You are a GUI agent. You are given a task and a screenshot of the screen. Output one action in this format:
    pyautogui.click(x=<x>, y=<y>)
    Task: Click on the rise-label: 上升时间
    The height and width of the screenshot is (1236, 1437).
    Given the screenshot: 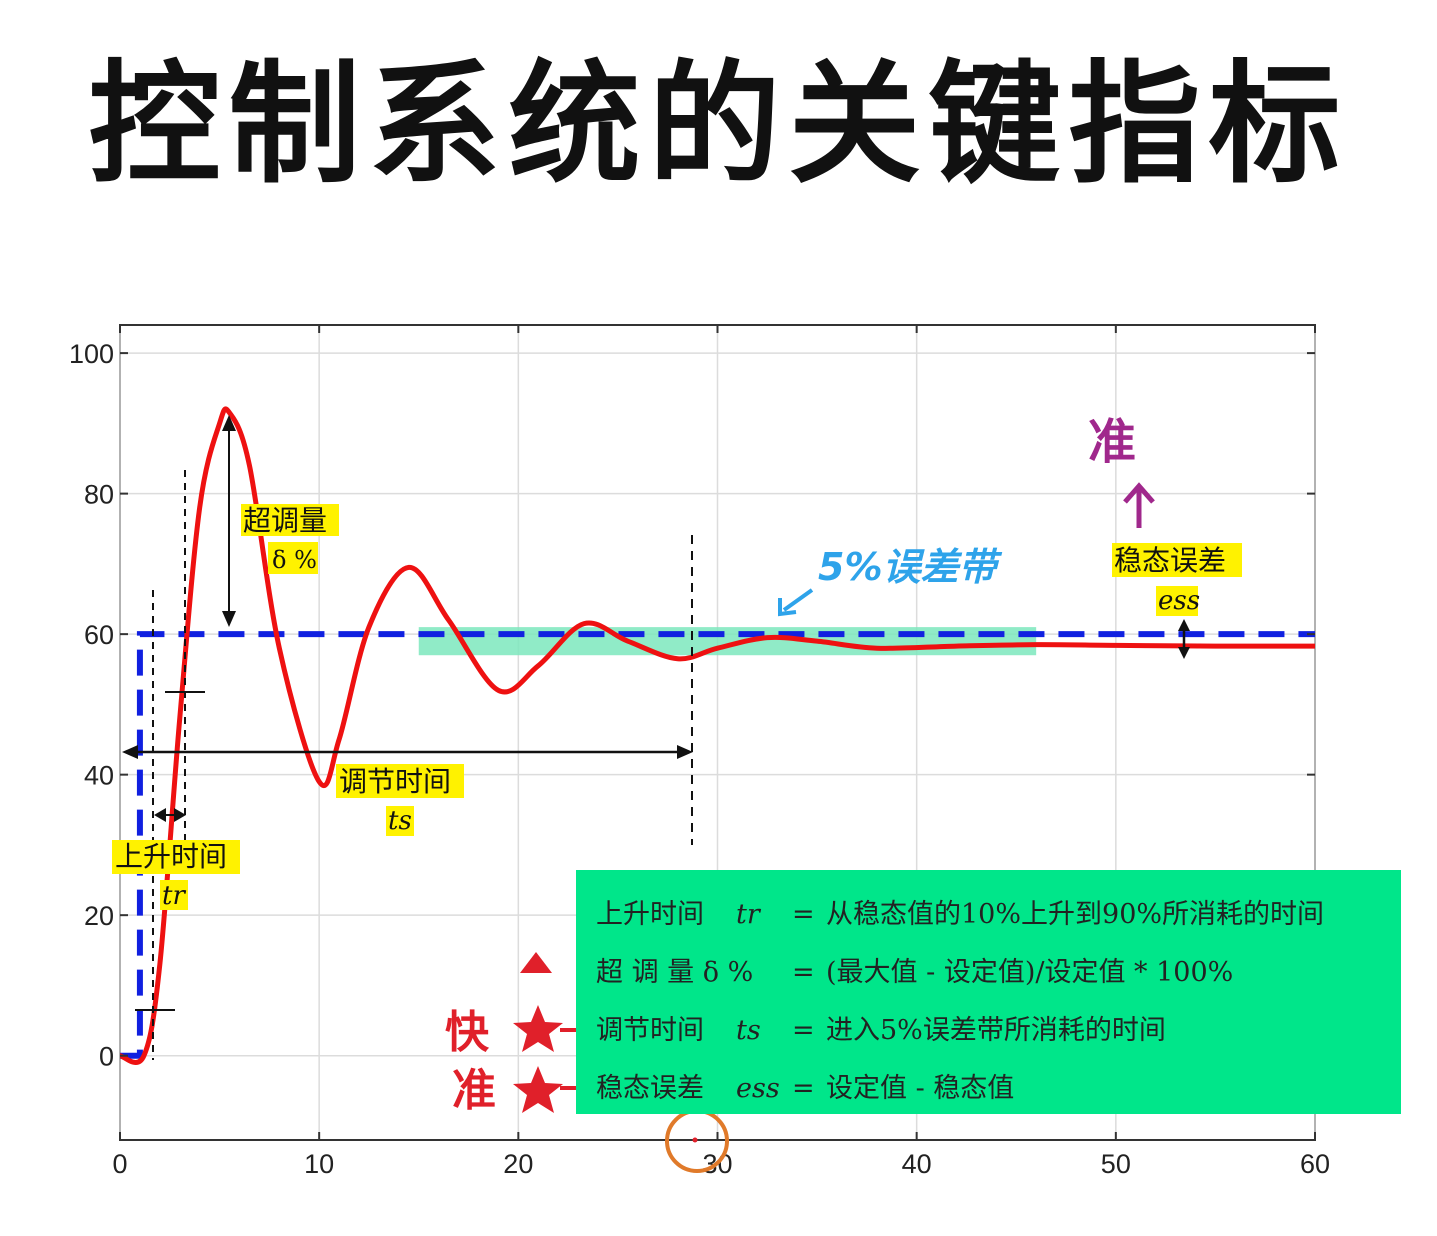 What is the action you would take?
    pyautogui.click(x=171, y=856)
    